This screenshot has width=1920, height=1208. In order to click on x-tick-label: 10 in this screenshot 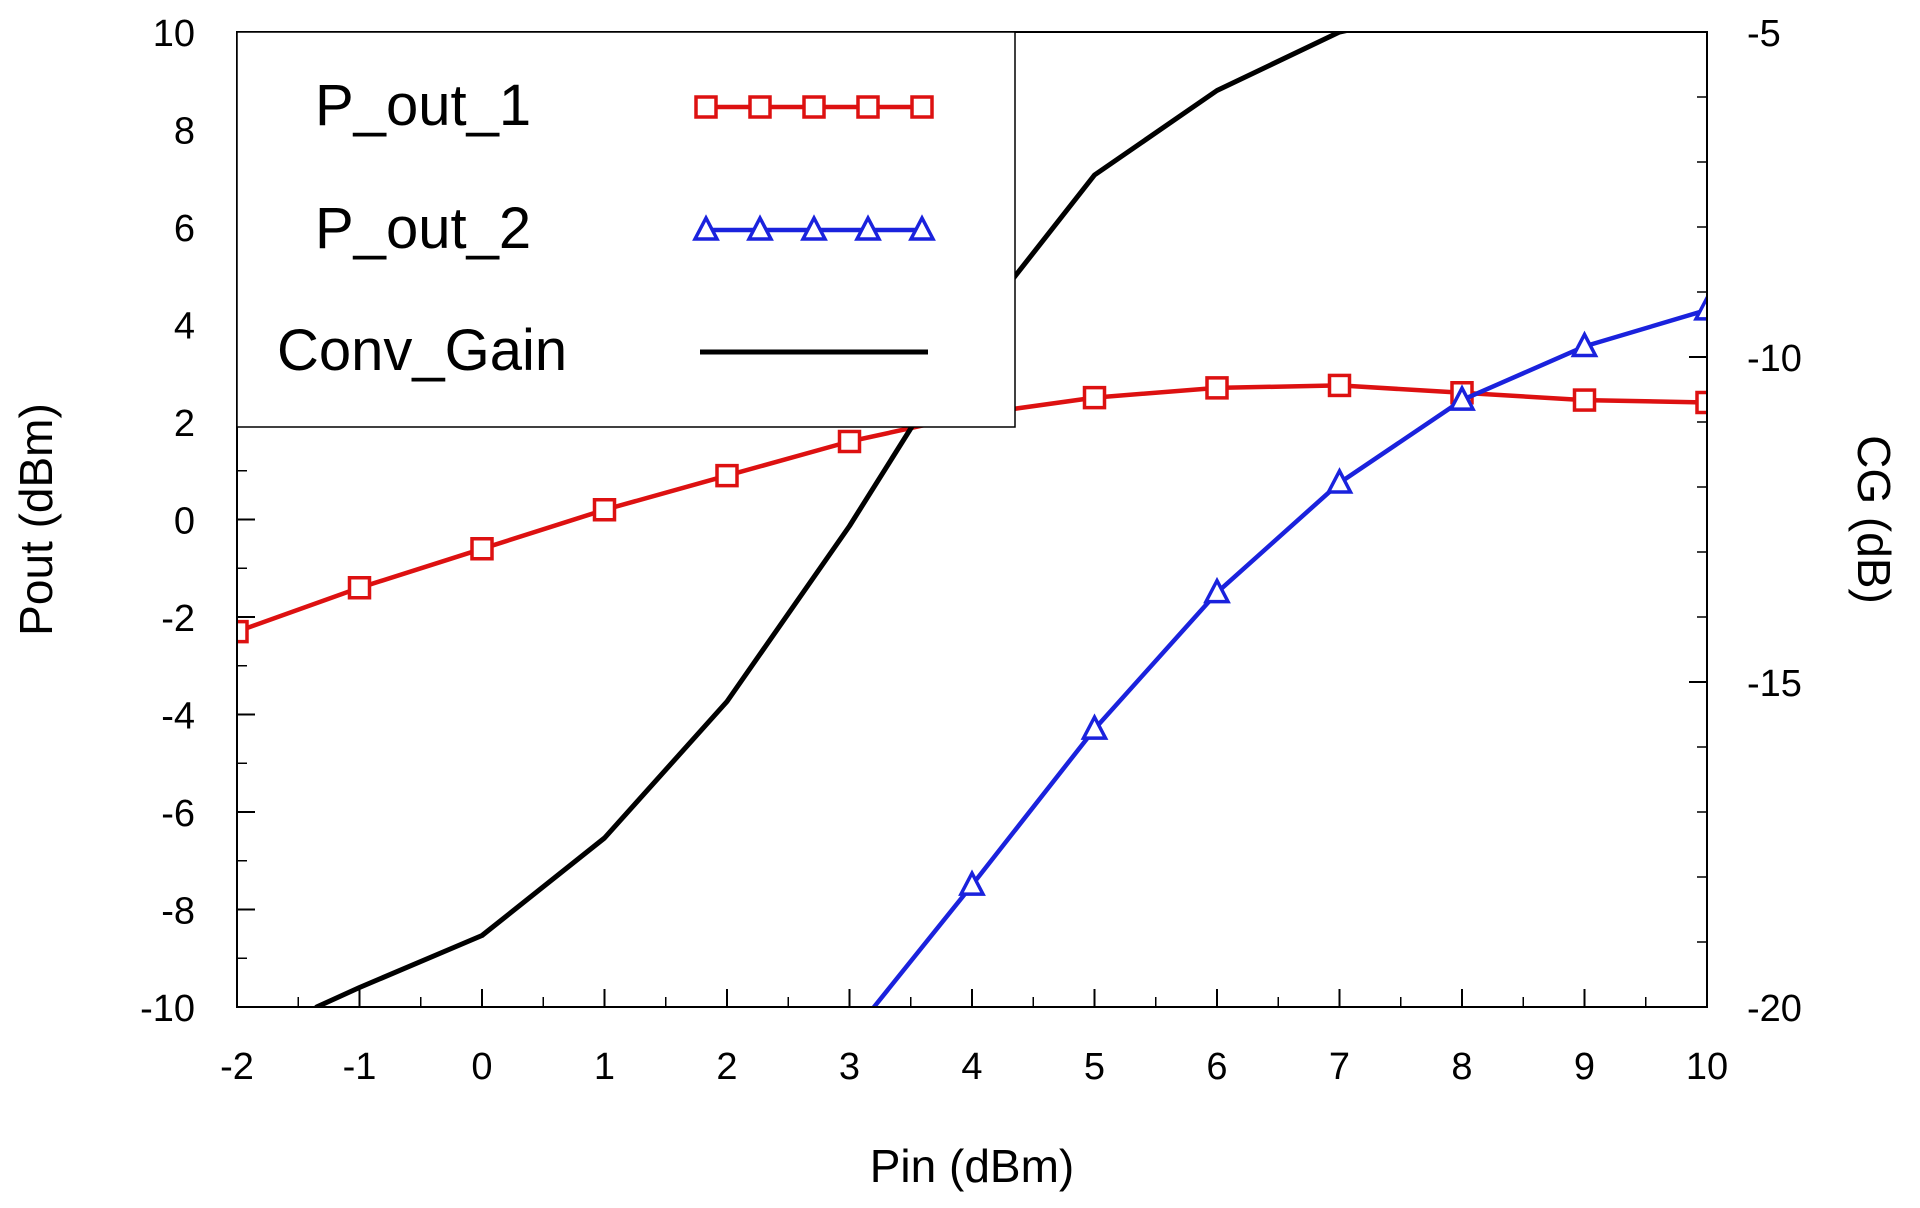, I will do `click(1707, 1067)`.